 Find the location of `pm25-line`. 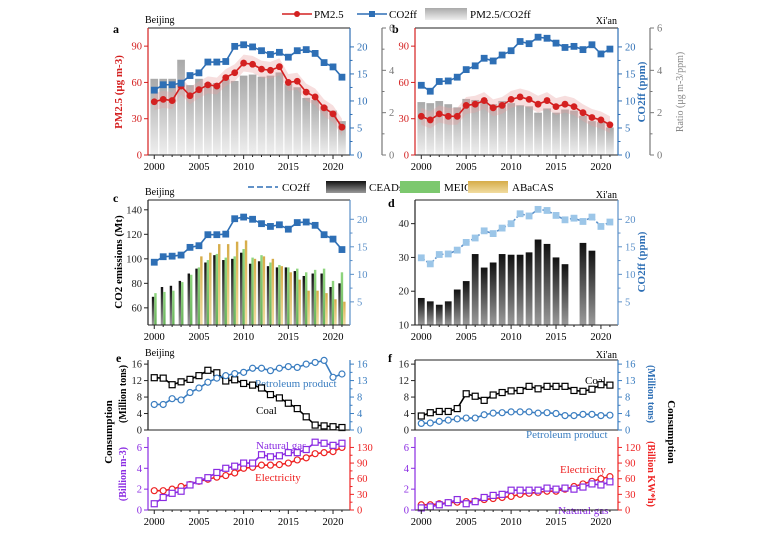

pm25-line is located at coordinates (248, 95).